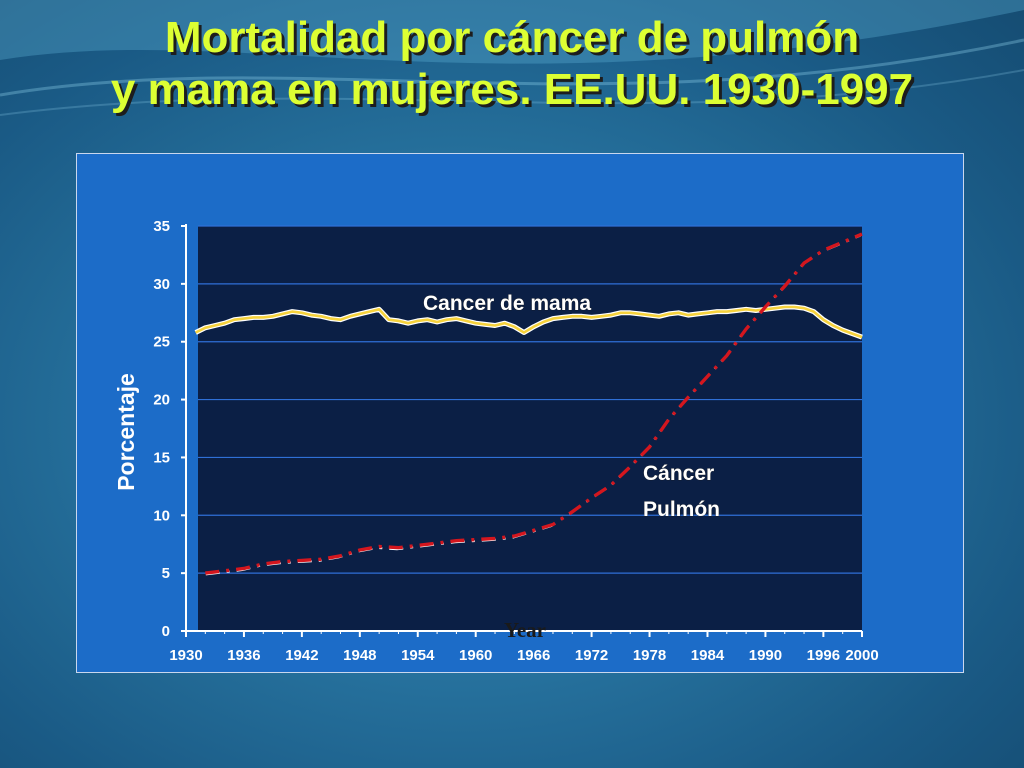  I want to click on y-tick-label-25: 25, so click(161, 342).